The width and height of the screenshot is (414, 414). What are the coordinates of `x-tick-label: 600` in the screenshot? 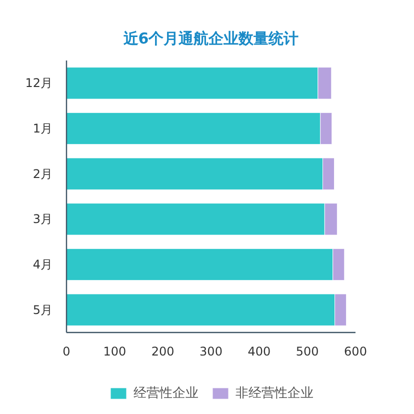 It's located at (355, 351).